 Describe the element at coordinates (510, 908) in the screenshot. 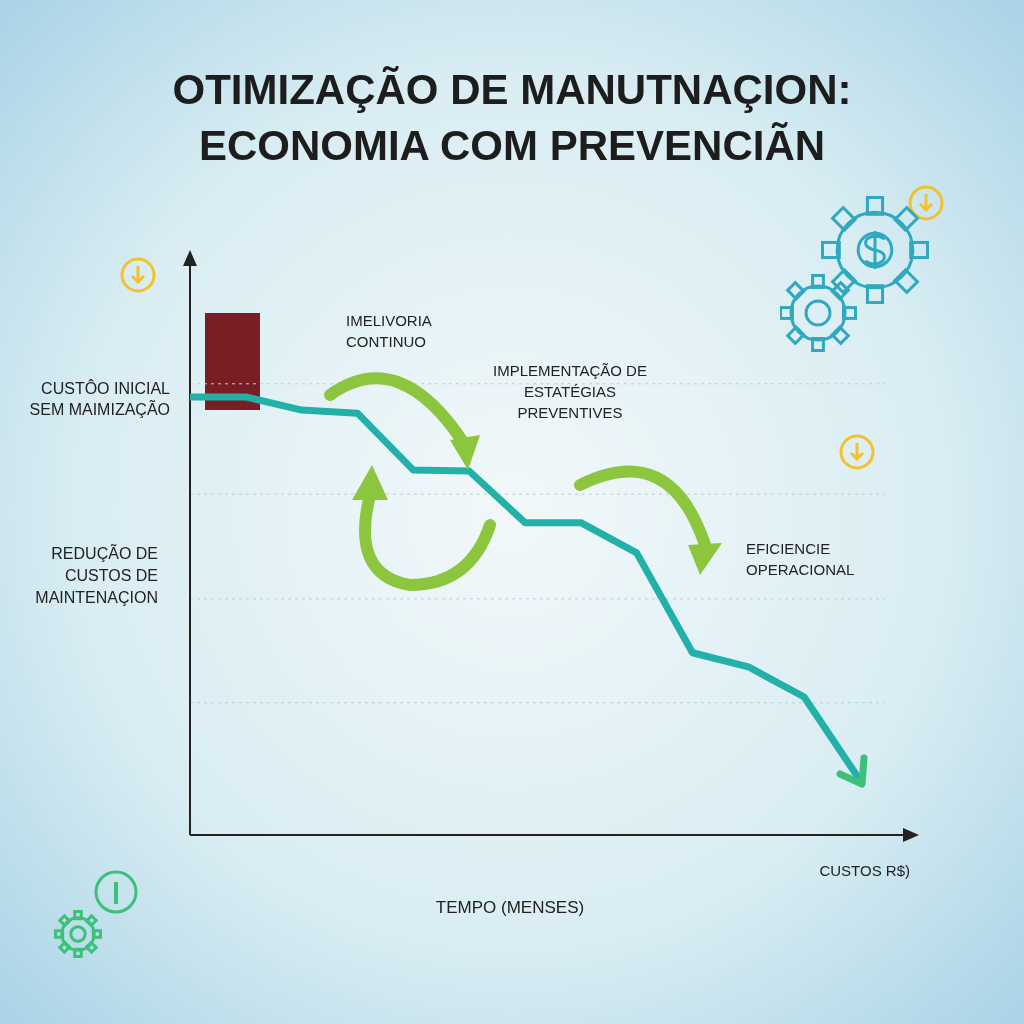

I see `x-axis-title: TEMPO (MENSES)` at that location.